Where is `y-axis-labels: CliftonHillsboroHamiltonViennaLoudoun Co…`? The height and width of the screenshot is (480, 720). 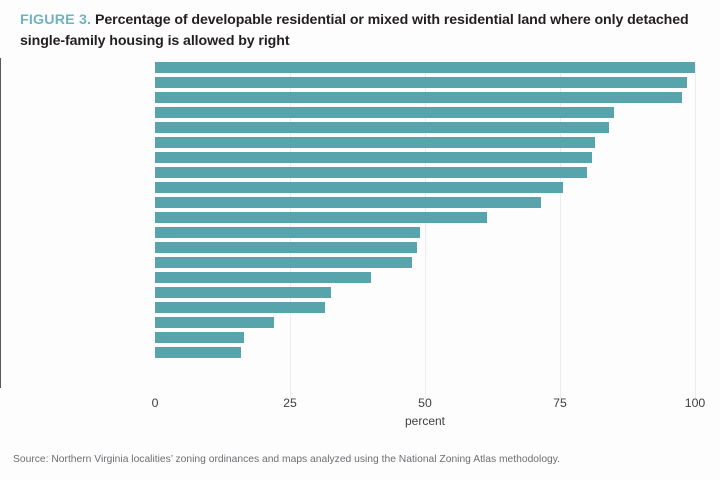
y-axis-labels: CliftonHillsboroHamiltonViennaLoudoun Co… is located at coordinates (75, 226).